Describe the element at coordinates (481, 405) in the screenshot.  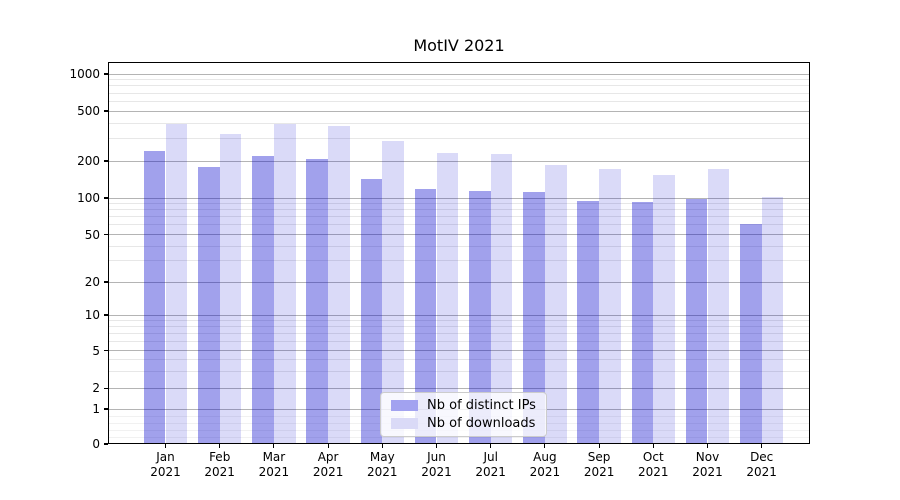
I see `legend-label-distinct-ips: Nb of distinct IPs` at that location.